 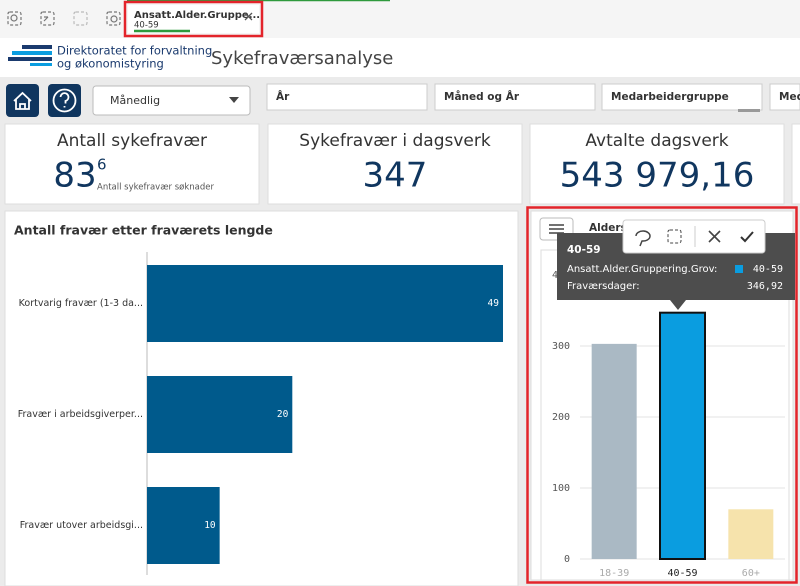 I want to click on data-label: 49, so click(x=494, y=303).